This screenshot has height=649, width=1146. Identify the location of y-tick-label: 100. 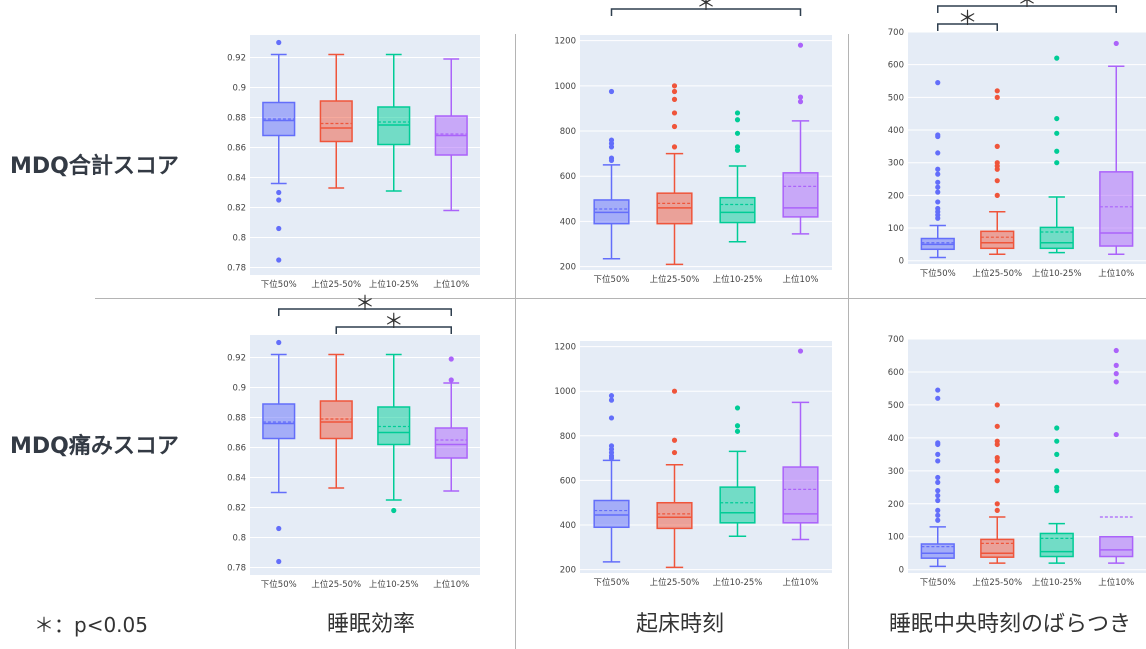
(896, 229).